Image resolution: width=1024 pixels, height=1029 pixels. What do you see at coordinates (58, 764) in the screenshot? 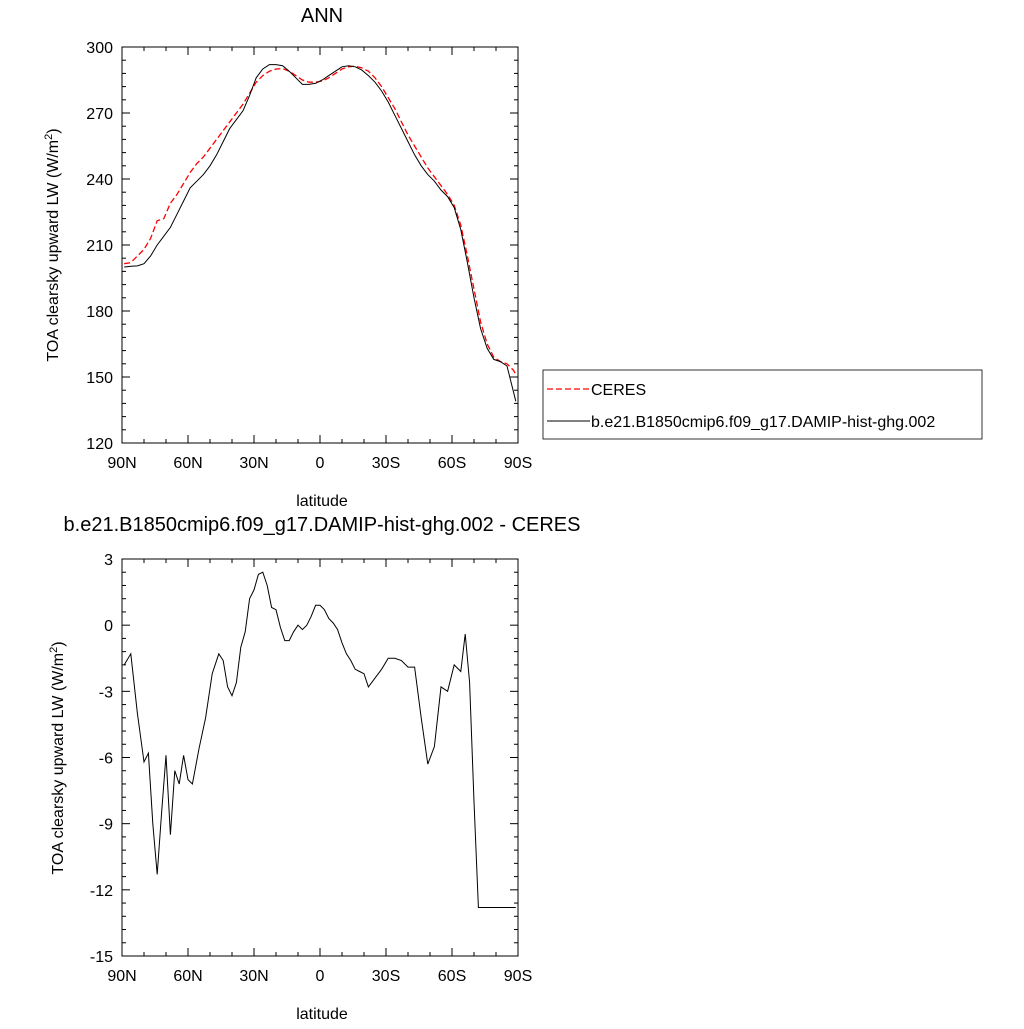
I see `bottom-ylabel-main: TOA clearsky upward LW (W/m` at bounding box center [58, 764].